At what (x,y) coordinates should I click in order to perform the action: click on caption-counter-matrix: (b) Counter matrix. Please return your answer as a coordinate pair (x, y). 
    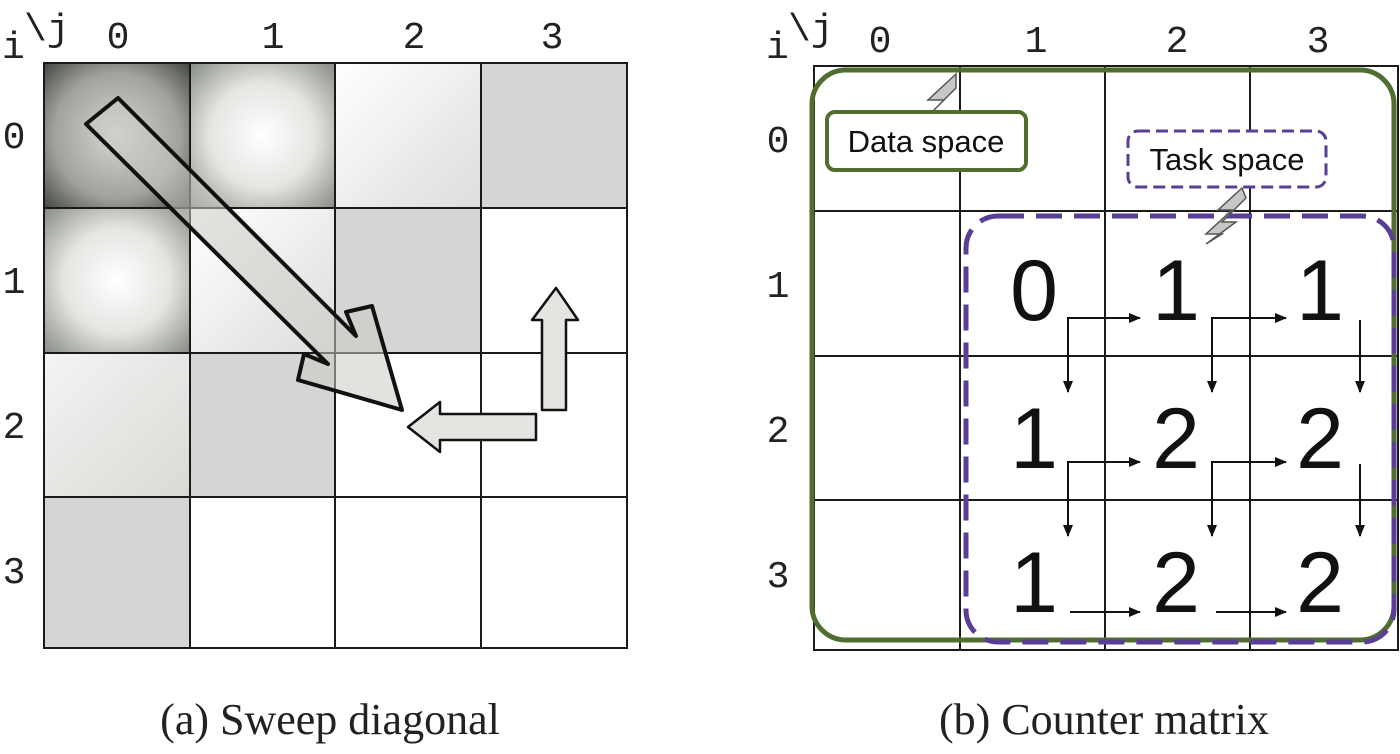
    Looking at the image, I should click on (1104, 719).